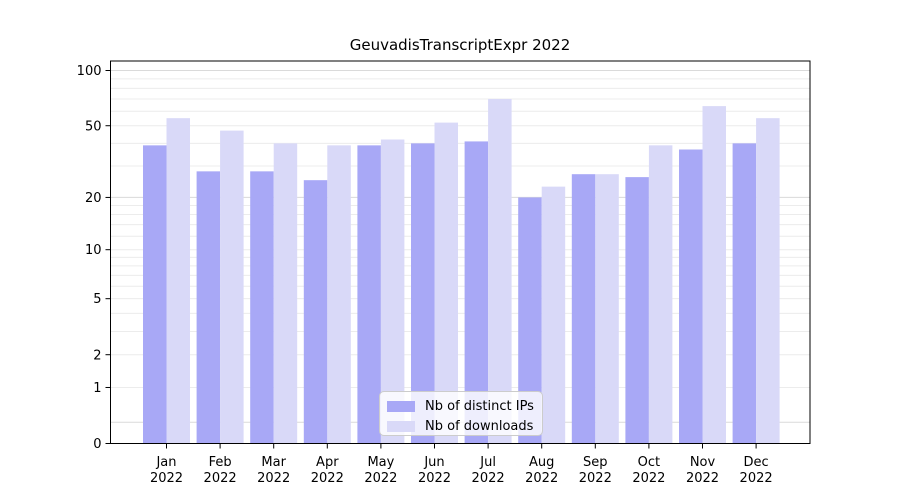 The height and width of the screenshot is (500, 900). What do you see at coordinates (530, 320) in the screenshot?
I see `bar-ips-aug` at bounding box center [530, 320].